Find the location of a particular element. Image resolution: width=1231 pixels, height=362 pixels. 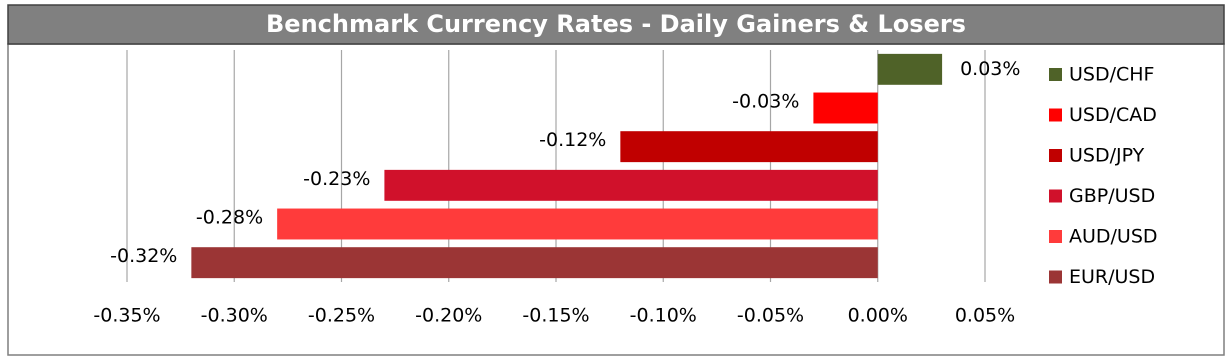

x-tick-label: -0.05% is located at coordinates (770, 316).